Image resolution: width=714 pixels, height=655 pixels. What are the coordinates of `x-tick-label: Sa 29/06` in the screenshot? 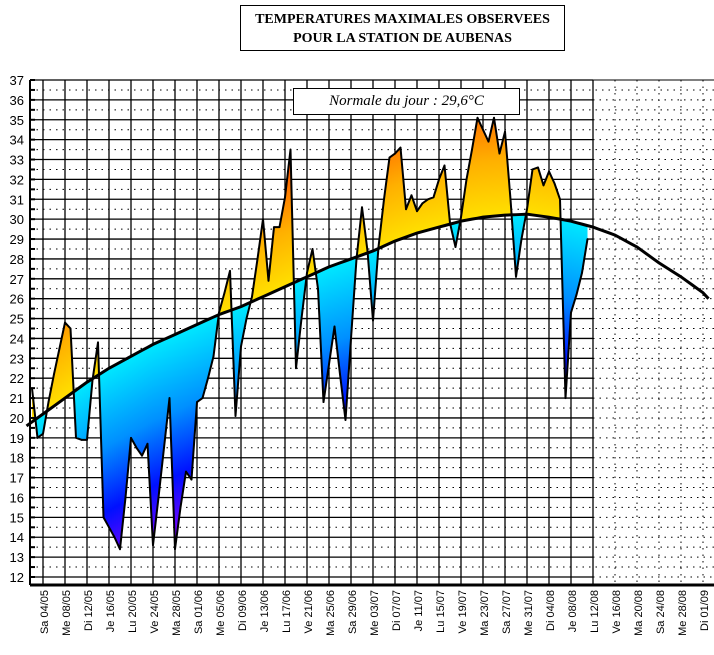 It's located at (353, 612).